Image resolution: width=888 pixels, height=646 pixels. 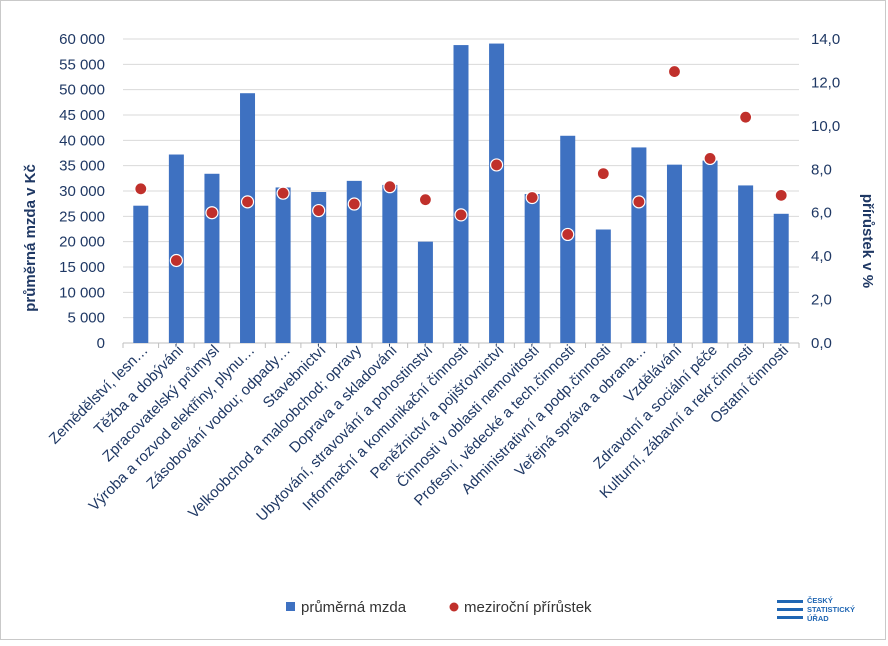 I want to click on y-tick-label: 45 000, so click(x=82, y=115).